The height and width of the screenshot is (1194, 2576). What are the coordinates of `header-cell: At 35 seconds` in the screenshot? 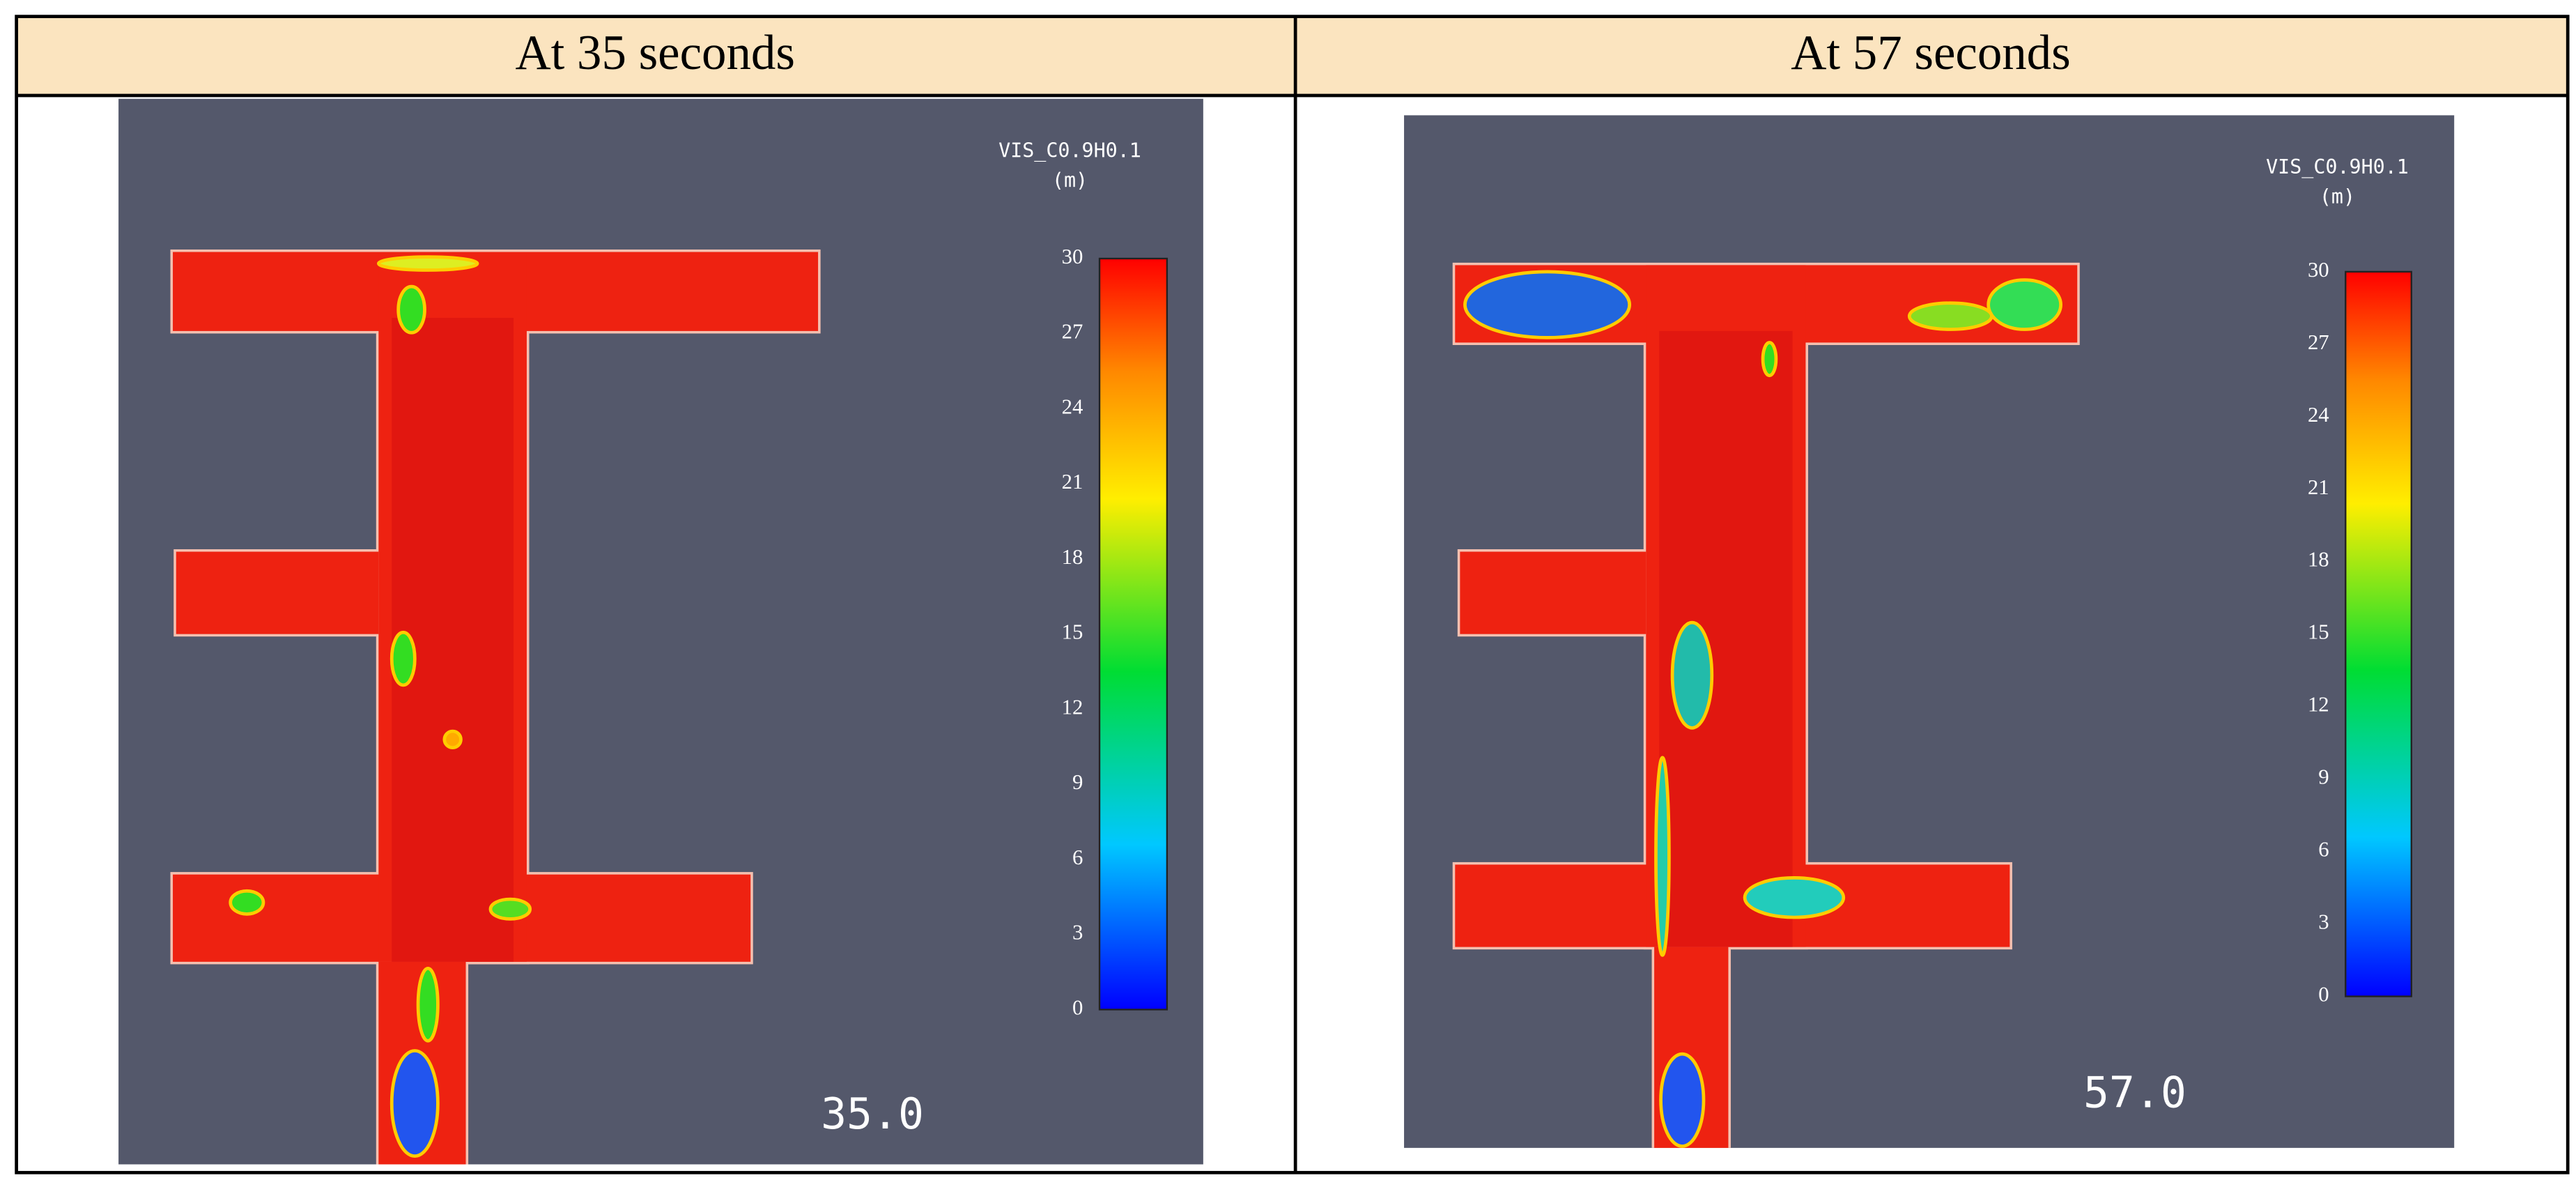 It's located at (654, 53).